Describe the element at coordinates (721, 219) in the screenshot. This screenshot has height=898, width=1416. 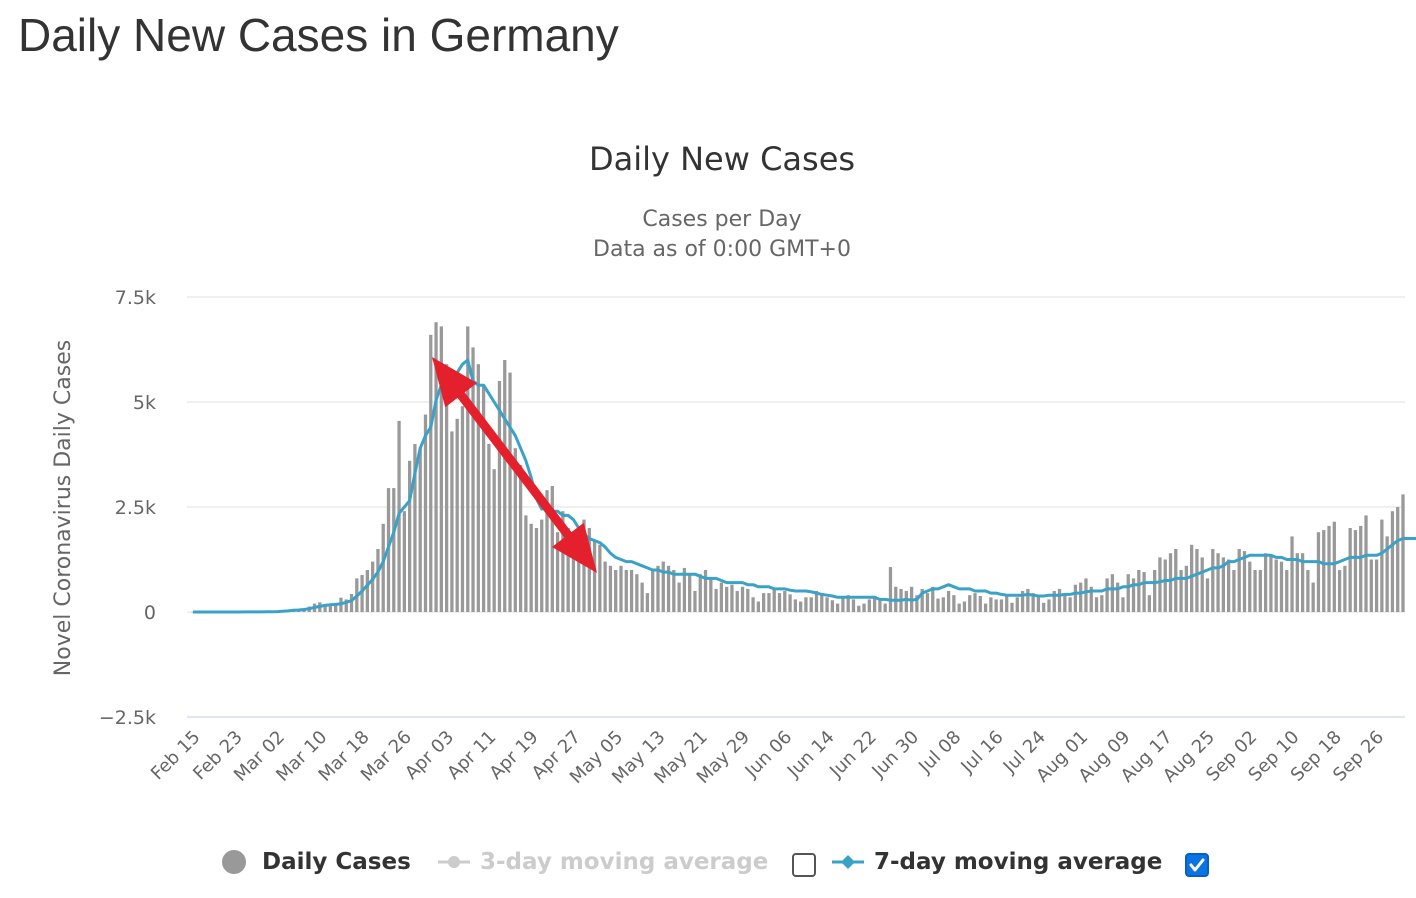
I see `chart-subtitle-line-1: Cases per Day` at that location.